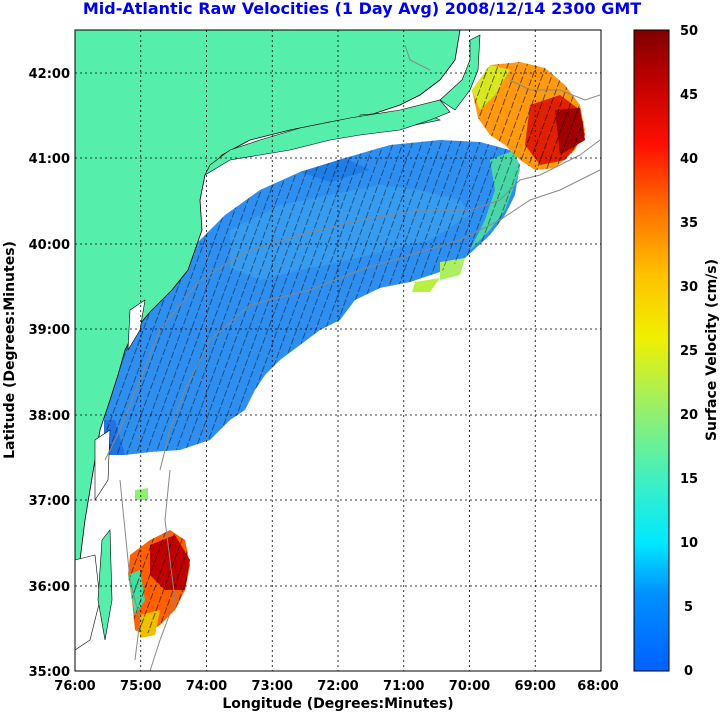 This screenshot has height=714, width=724. Describe the element at coordinates (10, 350) in the screenshot. I see `y-axis-label: Latitude (Degrees:Minutes)` at that location.